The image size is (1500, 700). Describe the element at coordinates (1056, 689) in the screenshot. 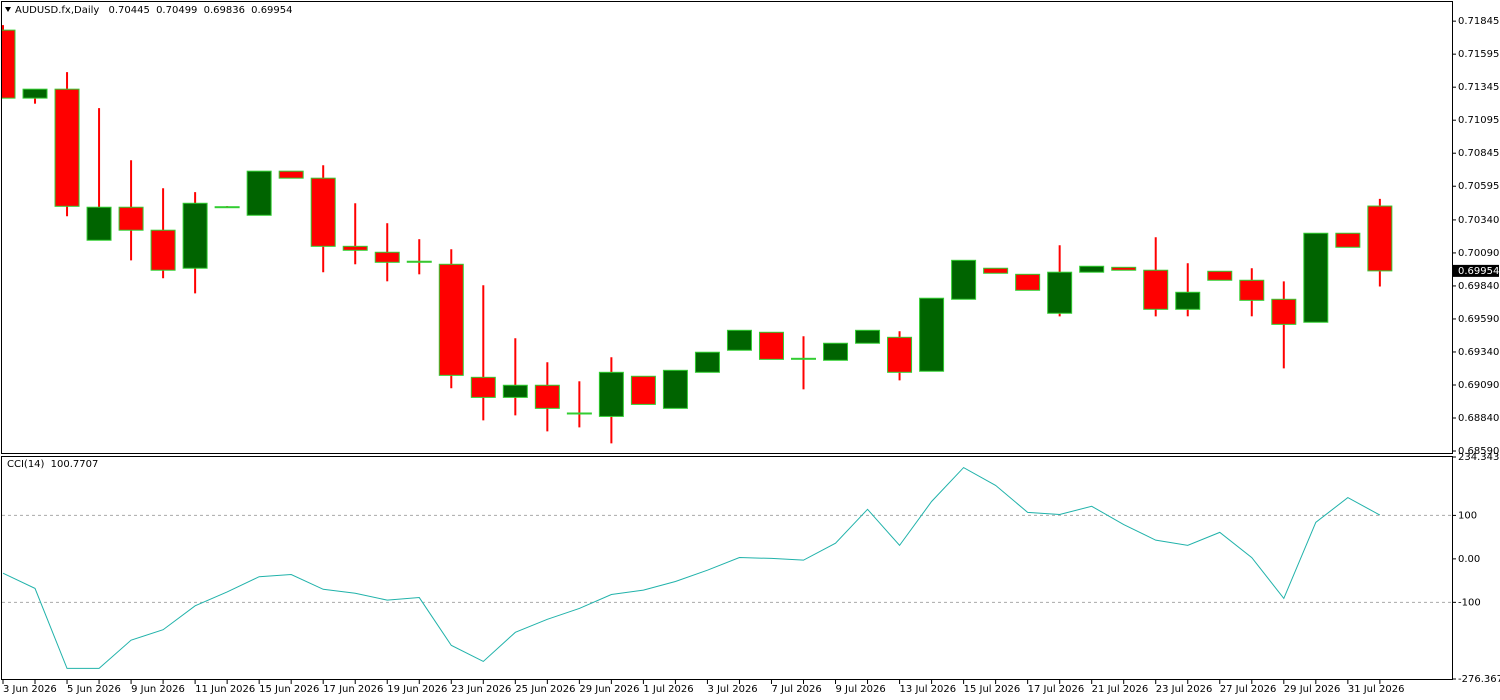

I see `x-tick-label: 17 Jul 2026` at that location.